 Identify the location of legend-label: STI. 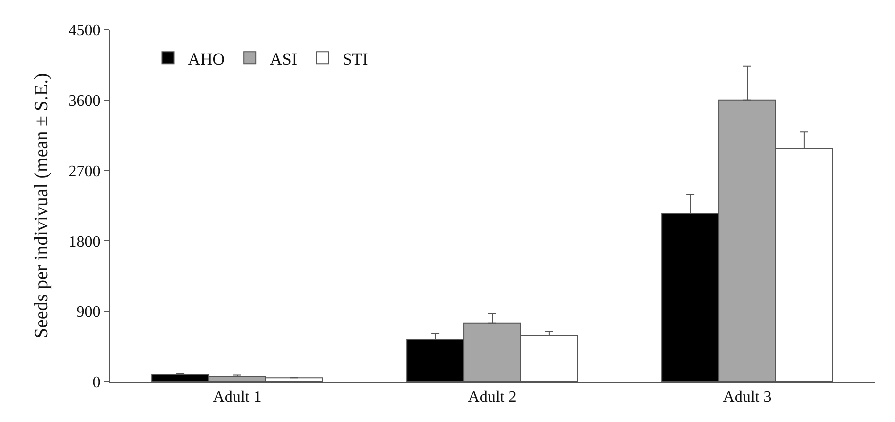
(355, 59).